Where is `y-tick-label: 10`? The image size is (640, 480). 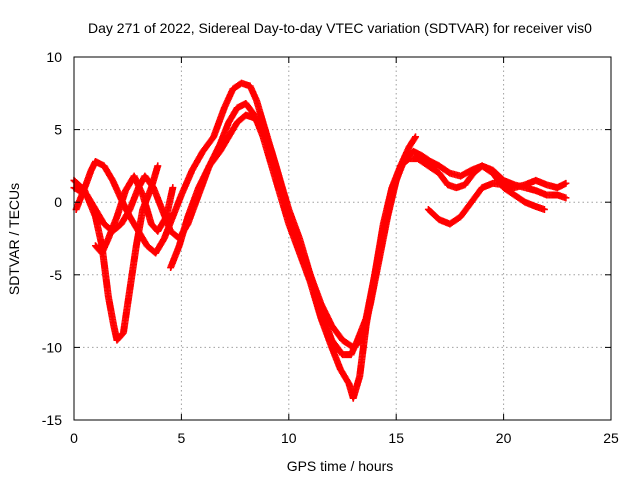
y-tick-label: 10 is located at coordinates (54, 57).